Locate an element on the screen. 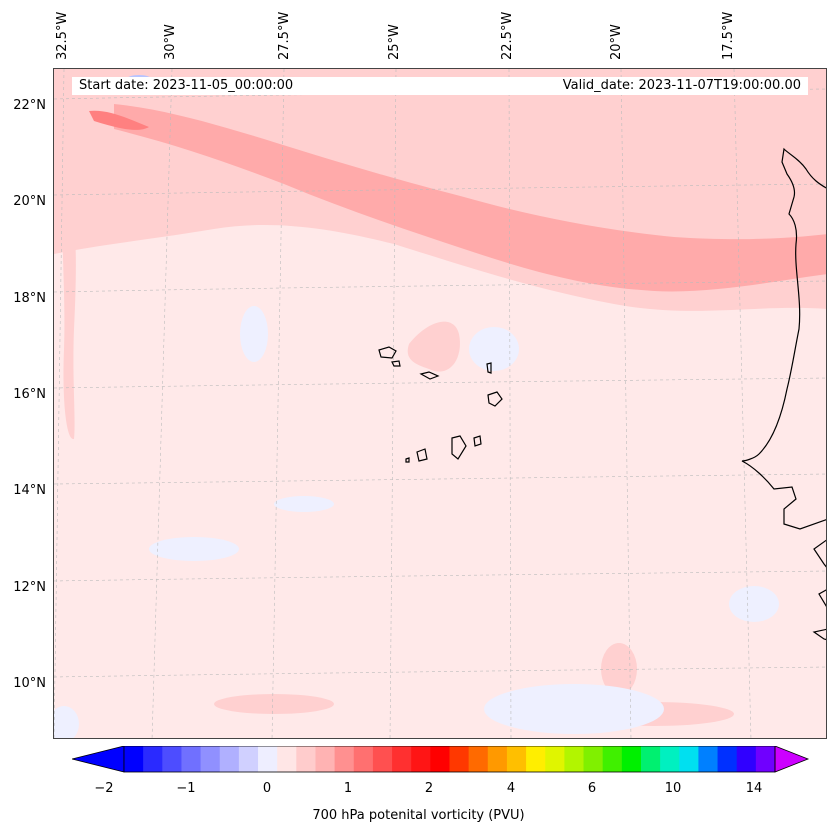  lat-label-16n: 16°N is located at coordinates (29, 394).